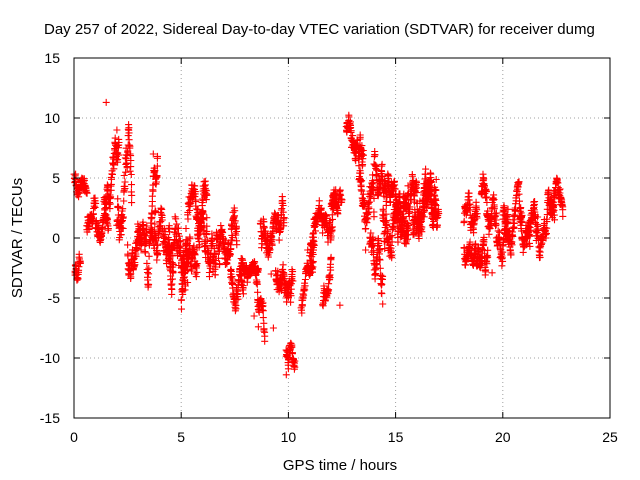 The width and height of the screenshot is (640, 480). What do you see at coordinates (289, 437) in the screenshot?
I see `x-tick-label: 10` at bounding box center [289, 437].